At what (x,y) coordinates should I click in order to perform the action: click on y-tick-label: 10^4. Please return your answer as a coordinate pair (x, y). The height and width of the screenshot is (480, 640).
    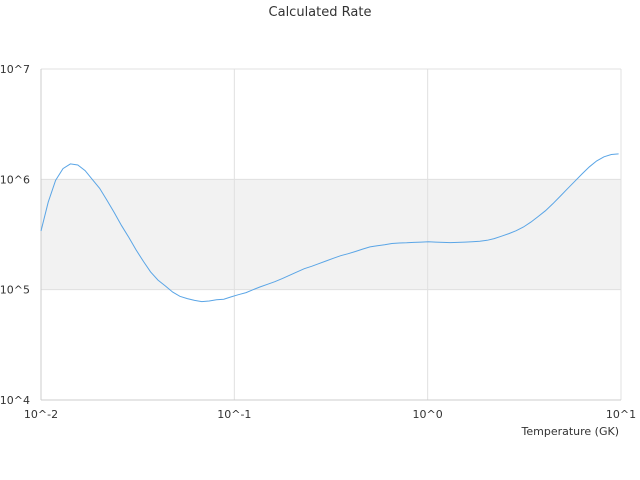
    Looking at the image, I should click on (15, 400).